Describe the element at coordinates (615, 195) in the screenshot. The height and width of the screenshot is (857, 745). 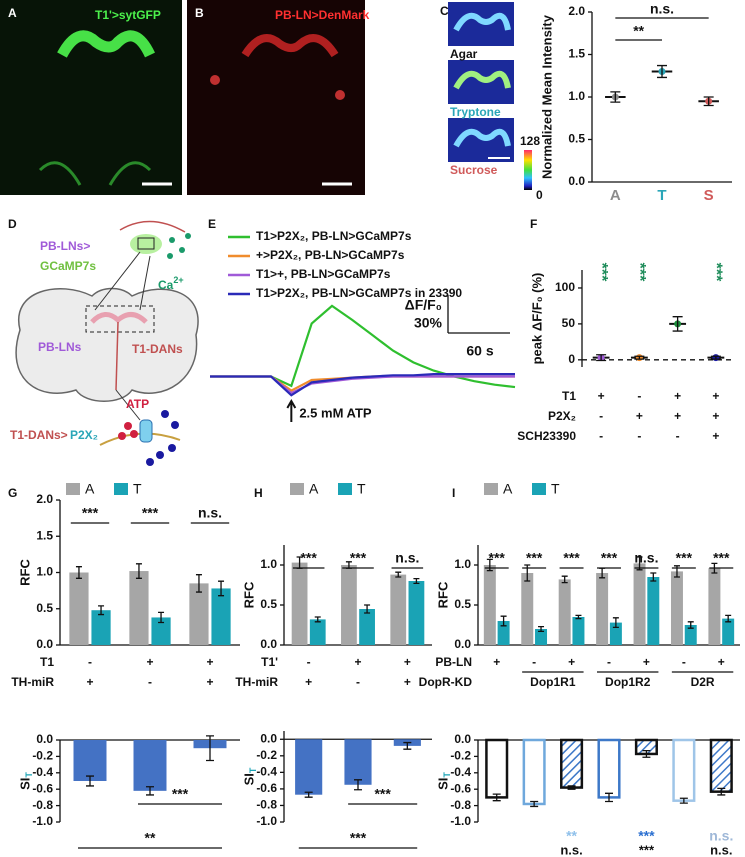
I see `x-tick-label: A` at that location.